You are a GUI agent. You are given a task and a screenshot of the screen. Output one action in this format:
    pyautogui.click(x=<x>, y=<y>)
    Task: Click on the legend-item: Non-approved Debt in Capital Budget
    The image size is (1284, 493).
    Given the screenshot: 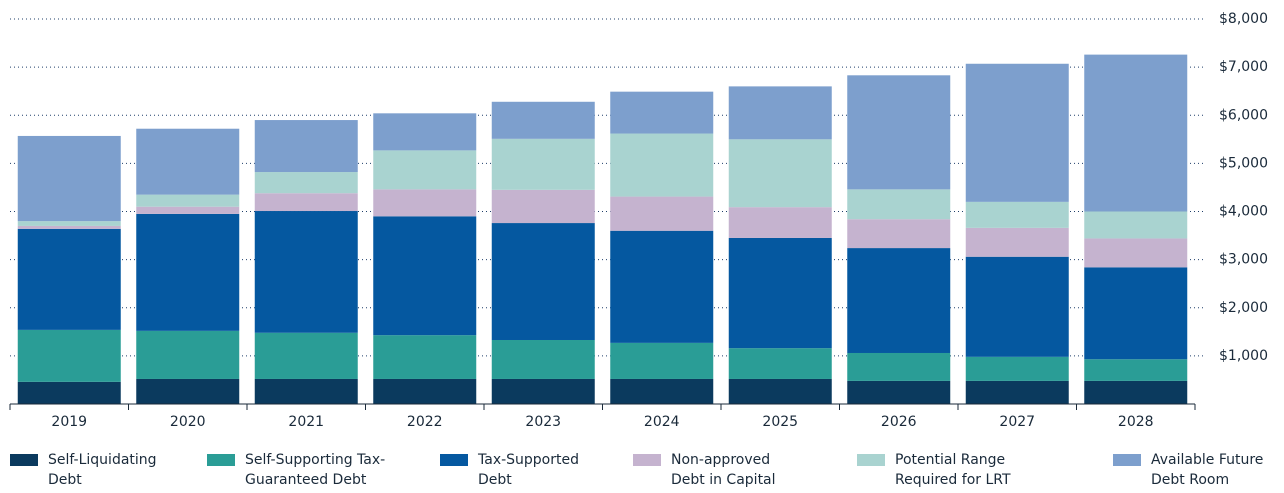 What is the action you would take?
    pyautogui.click(x=718, y=471)
    